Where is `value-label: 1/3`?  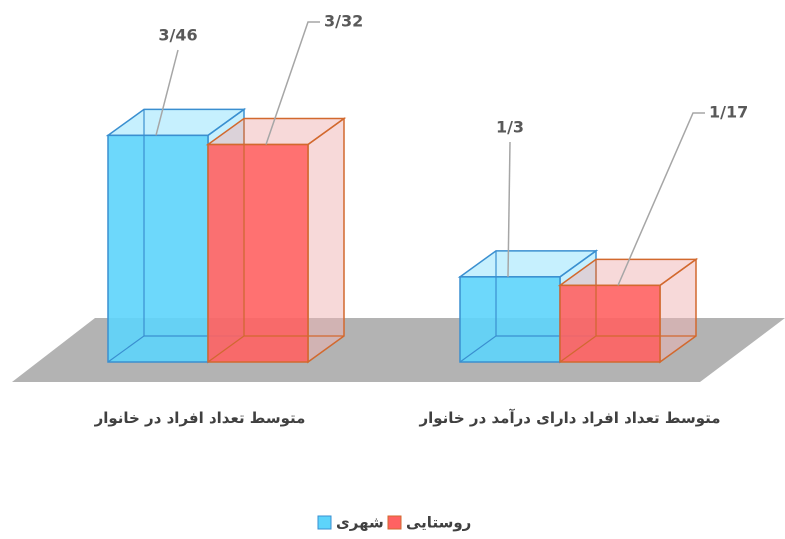 value-label: 1/3 is located at coordinates (510, 127).